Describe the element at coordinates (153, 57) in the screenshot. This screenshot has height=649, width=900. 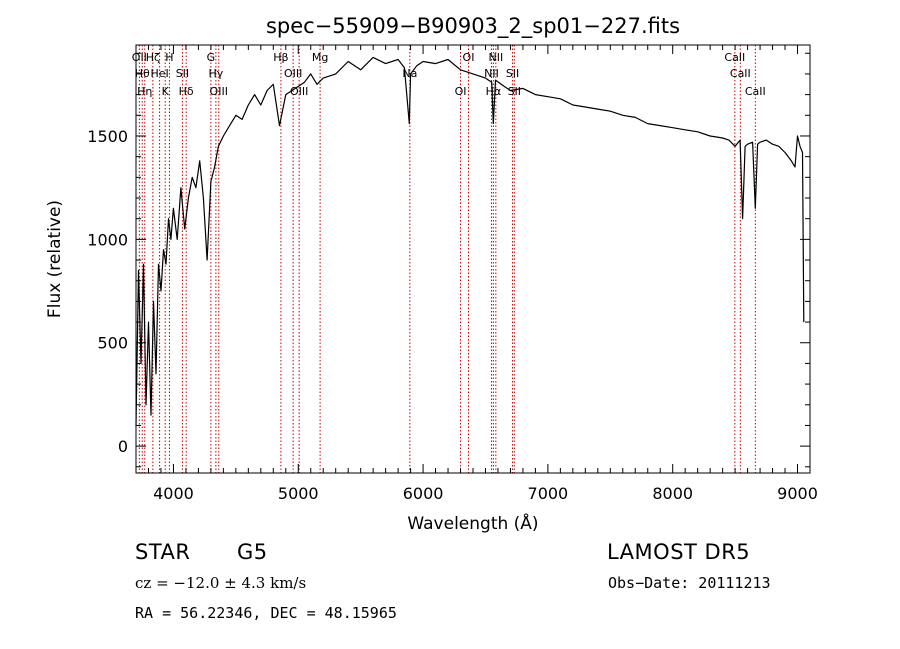
I see `line-marker-label: Hζ` at that location.